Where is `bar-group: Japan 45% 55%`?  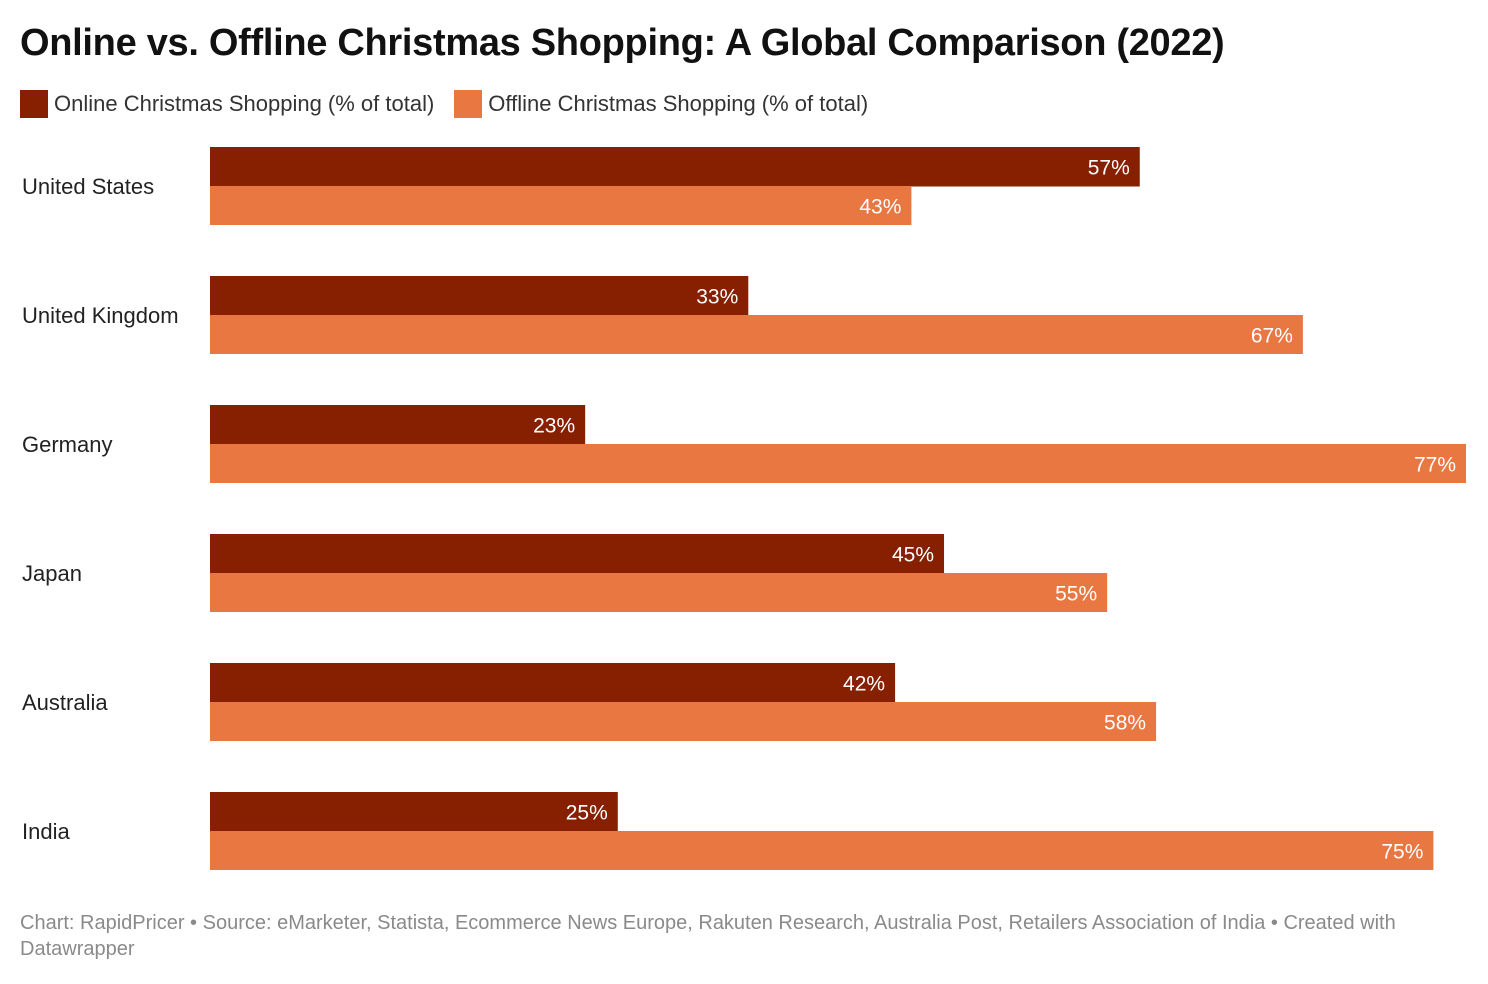
bar-group: Japan 45% 55% is located at coordinates (565, 573).